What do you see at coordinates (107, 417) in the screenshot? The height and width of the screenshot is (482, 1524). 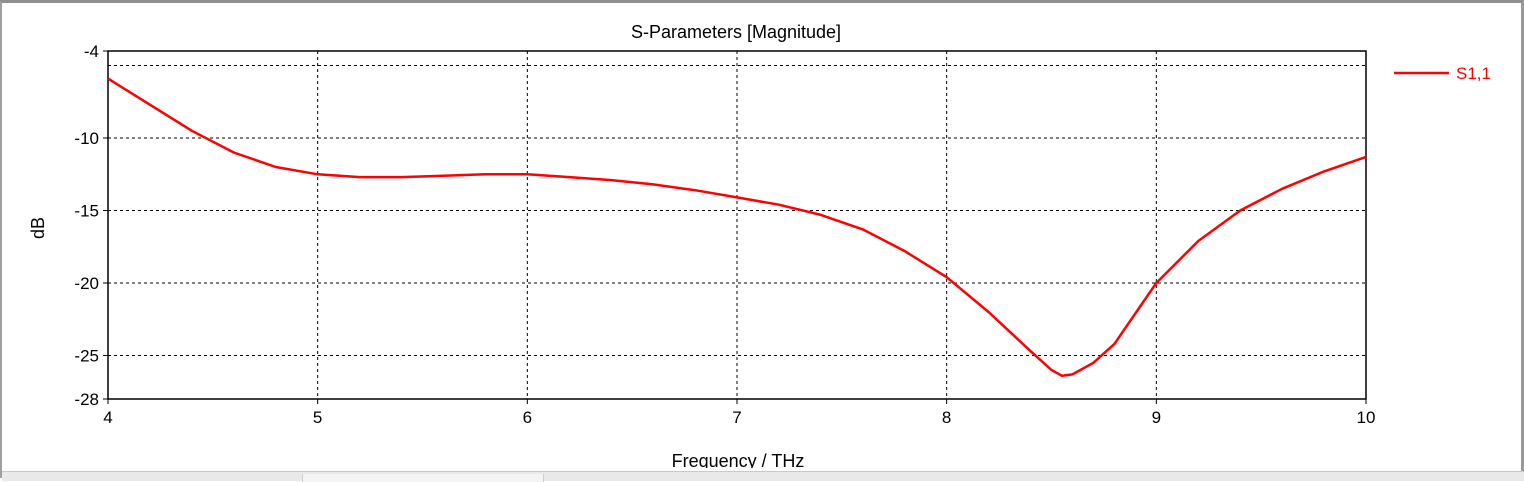 I see `x-tick-label: 4` at bounding box center [107, 417].